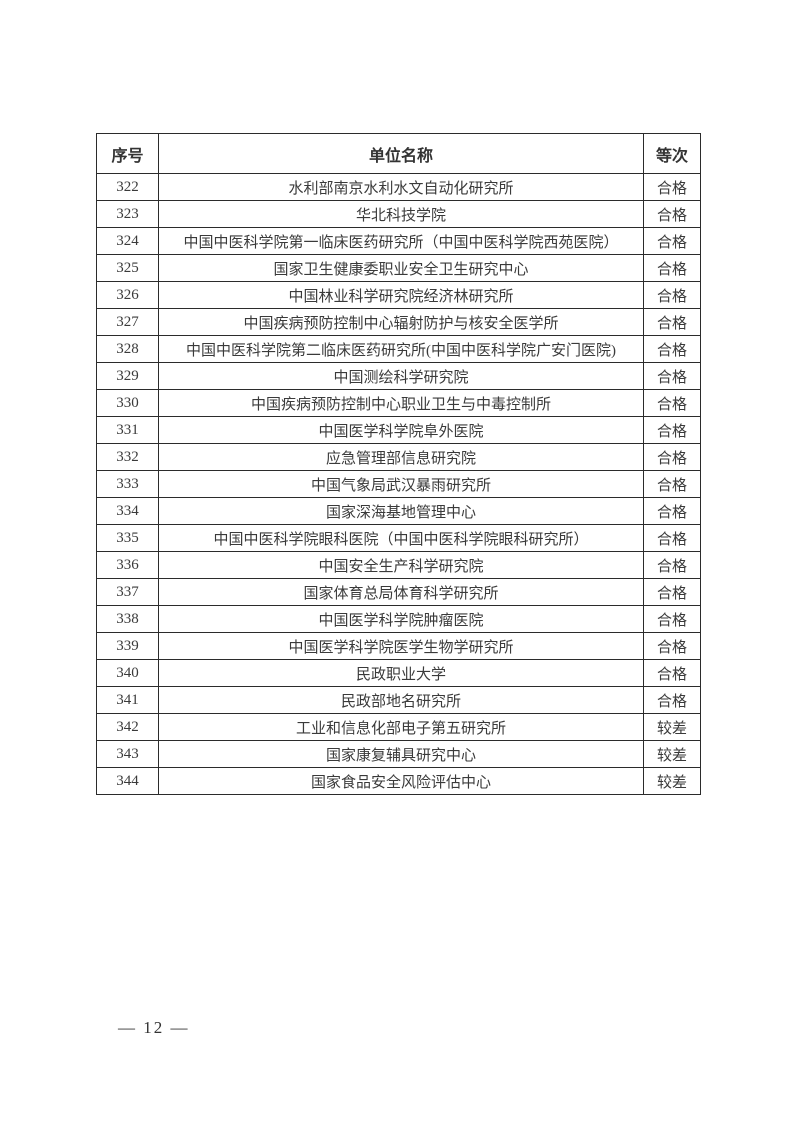  I want to click on table-row: 330 中国疾病预防控制中心职业卫生与中毒控制所 合格, so click(398, 403).